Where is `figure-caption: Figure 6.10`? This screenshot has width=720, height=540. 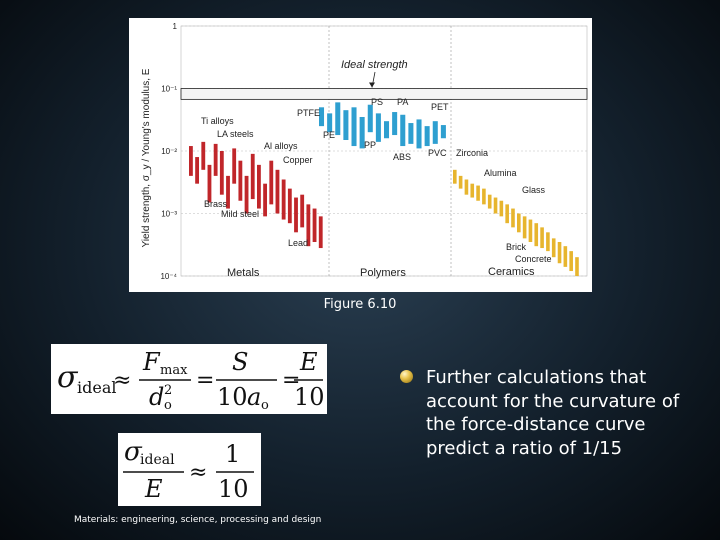
figure-caption: Figure 6.10 is located at coordinates (360, 304).